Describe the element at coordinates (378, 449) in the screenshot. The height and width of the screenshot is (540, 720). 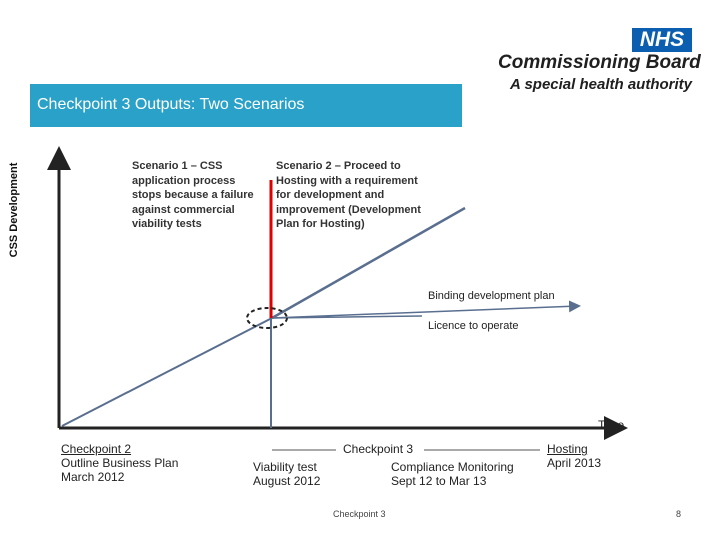
I see `checkpoint3-title: Checkpoint 3` at that location.